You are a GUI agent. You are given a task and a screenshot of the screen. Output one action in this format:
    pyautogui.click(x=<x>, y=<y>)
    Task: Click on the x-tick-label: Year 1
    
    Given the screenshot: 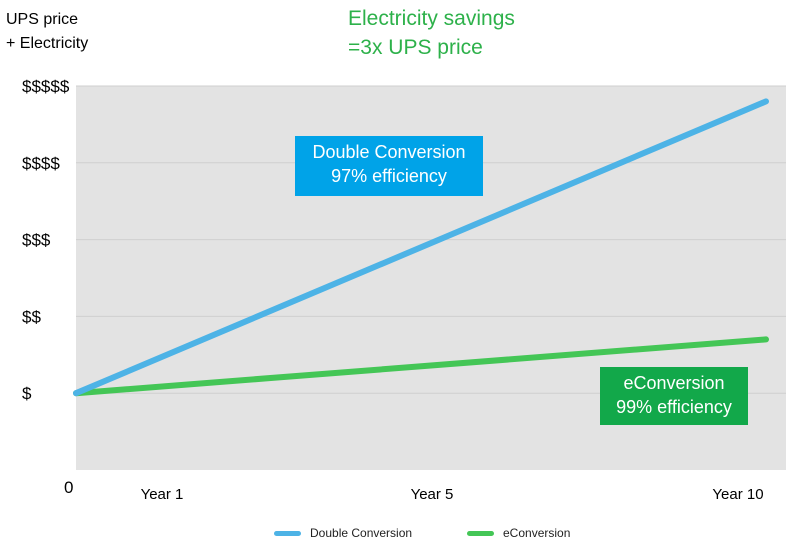 What is the action you would take?
    pyautogui.click(x=162, y=494)
    